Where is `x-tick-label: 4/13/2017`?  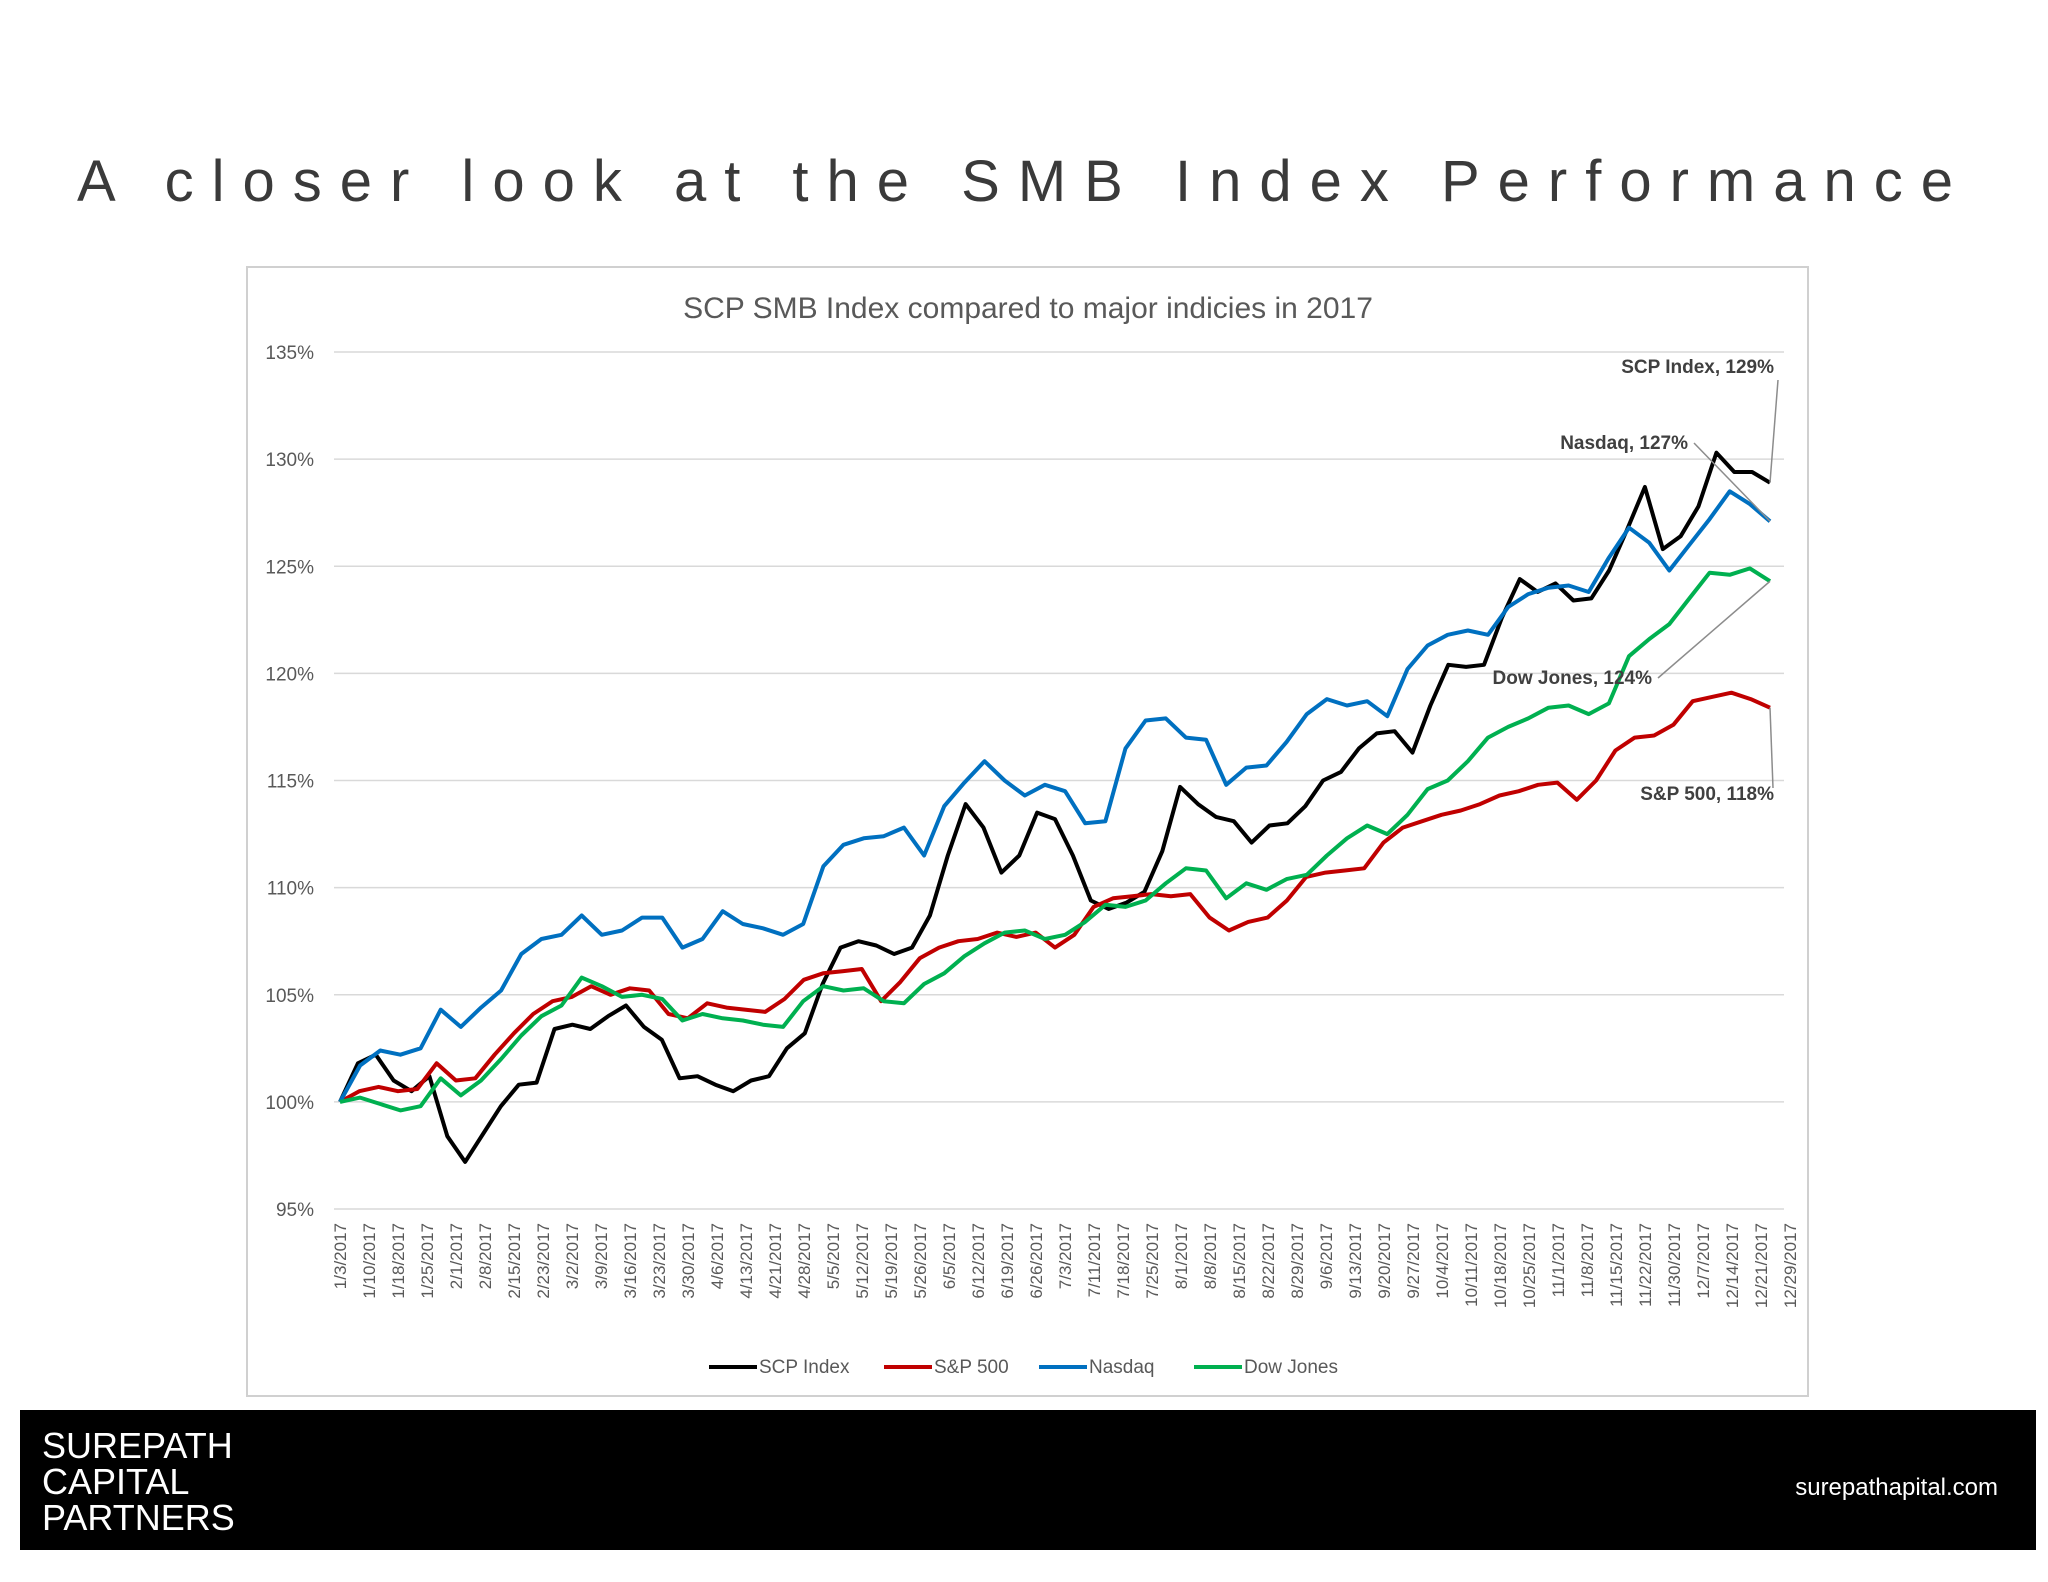 x-tick-label: 4/13/2017 is located at coordinates (746, 1261).